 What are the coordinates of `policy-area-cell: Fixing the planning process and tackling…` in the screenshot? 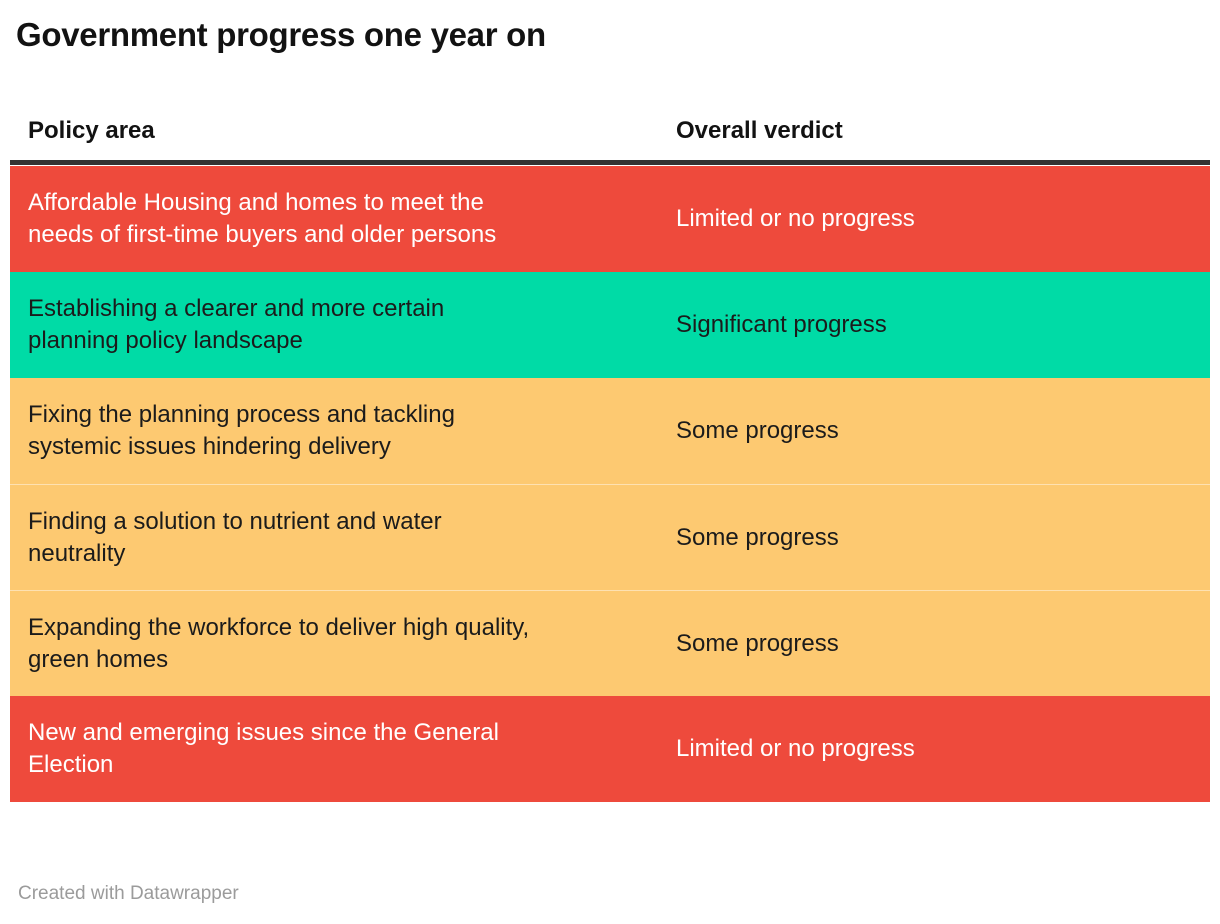 It's located at (241, 430).